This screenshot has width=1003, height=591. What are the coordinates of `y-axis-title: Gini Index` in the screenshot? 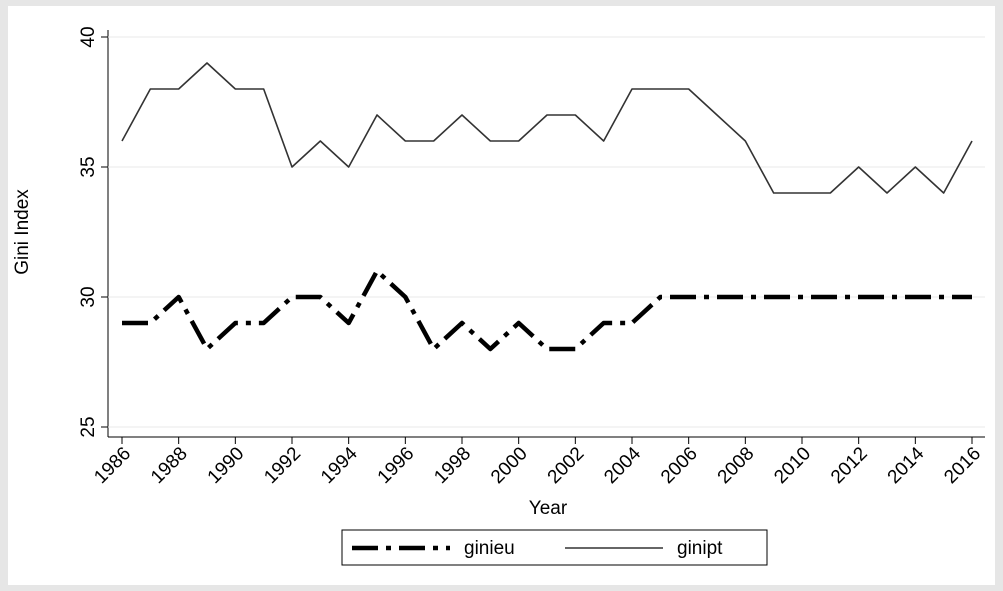 It's located at (22, 232).